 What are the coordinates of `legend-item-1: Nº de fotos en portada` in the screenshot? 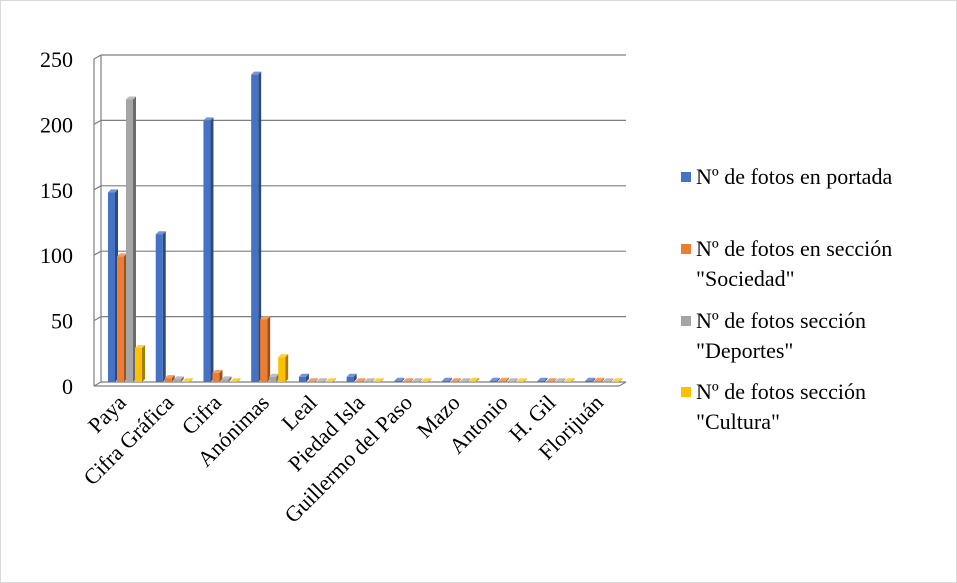 It's located at (786, 176).